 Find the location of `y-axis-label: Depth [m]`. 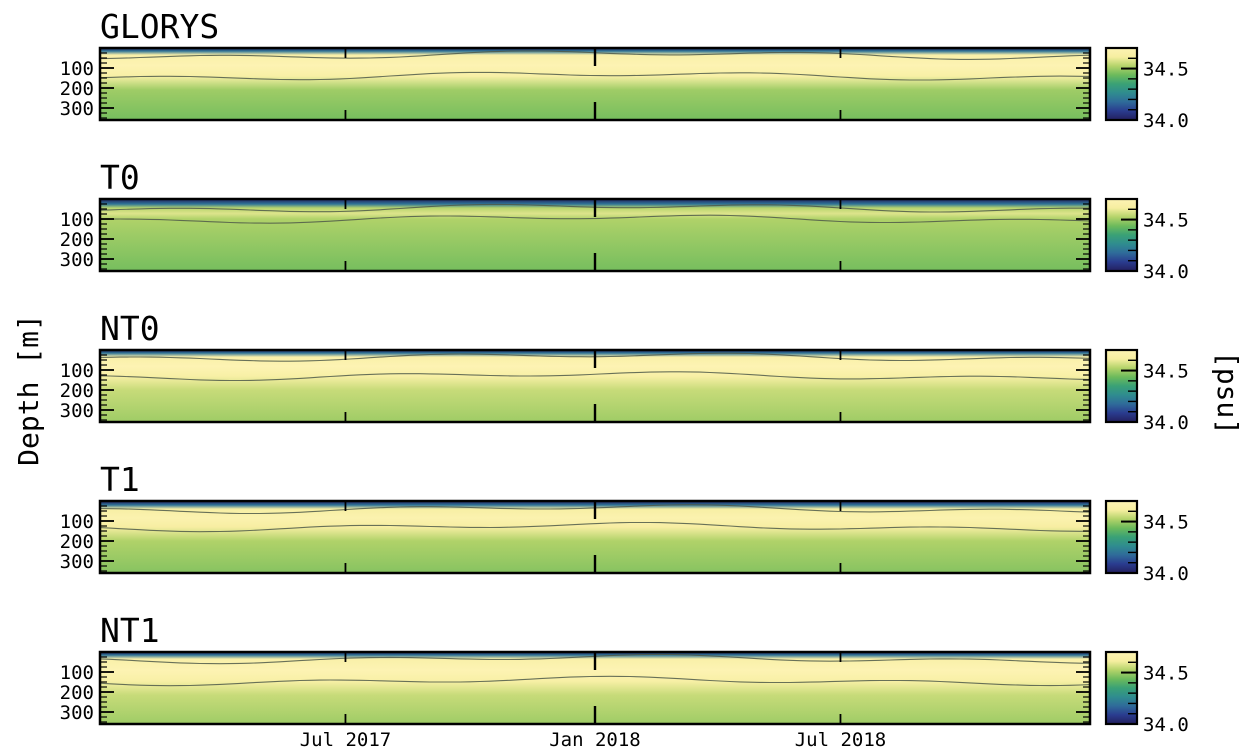

y-axis-label: Depth [m] is located at coordinates (28, 390).